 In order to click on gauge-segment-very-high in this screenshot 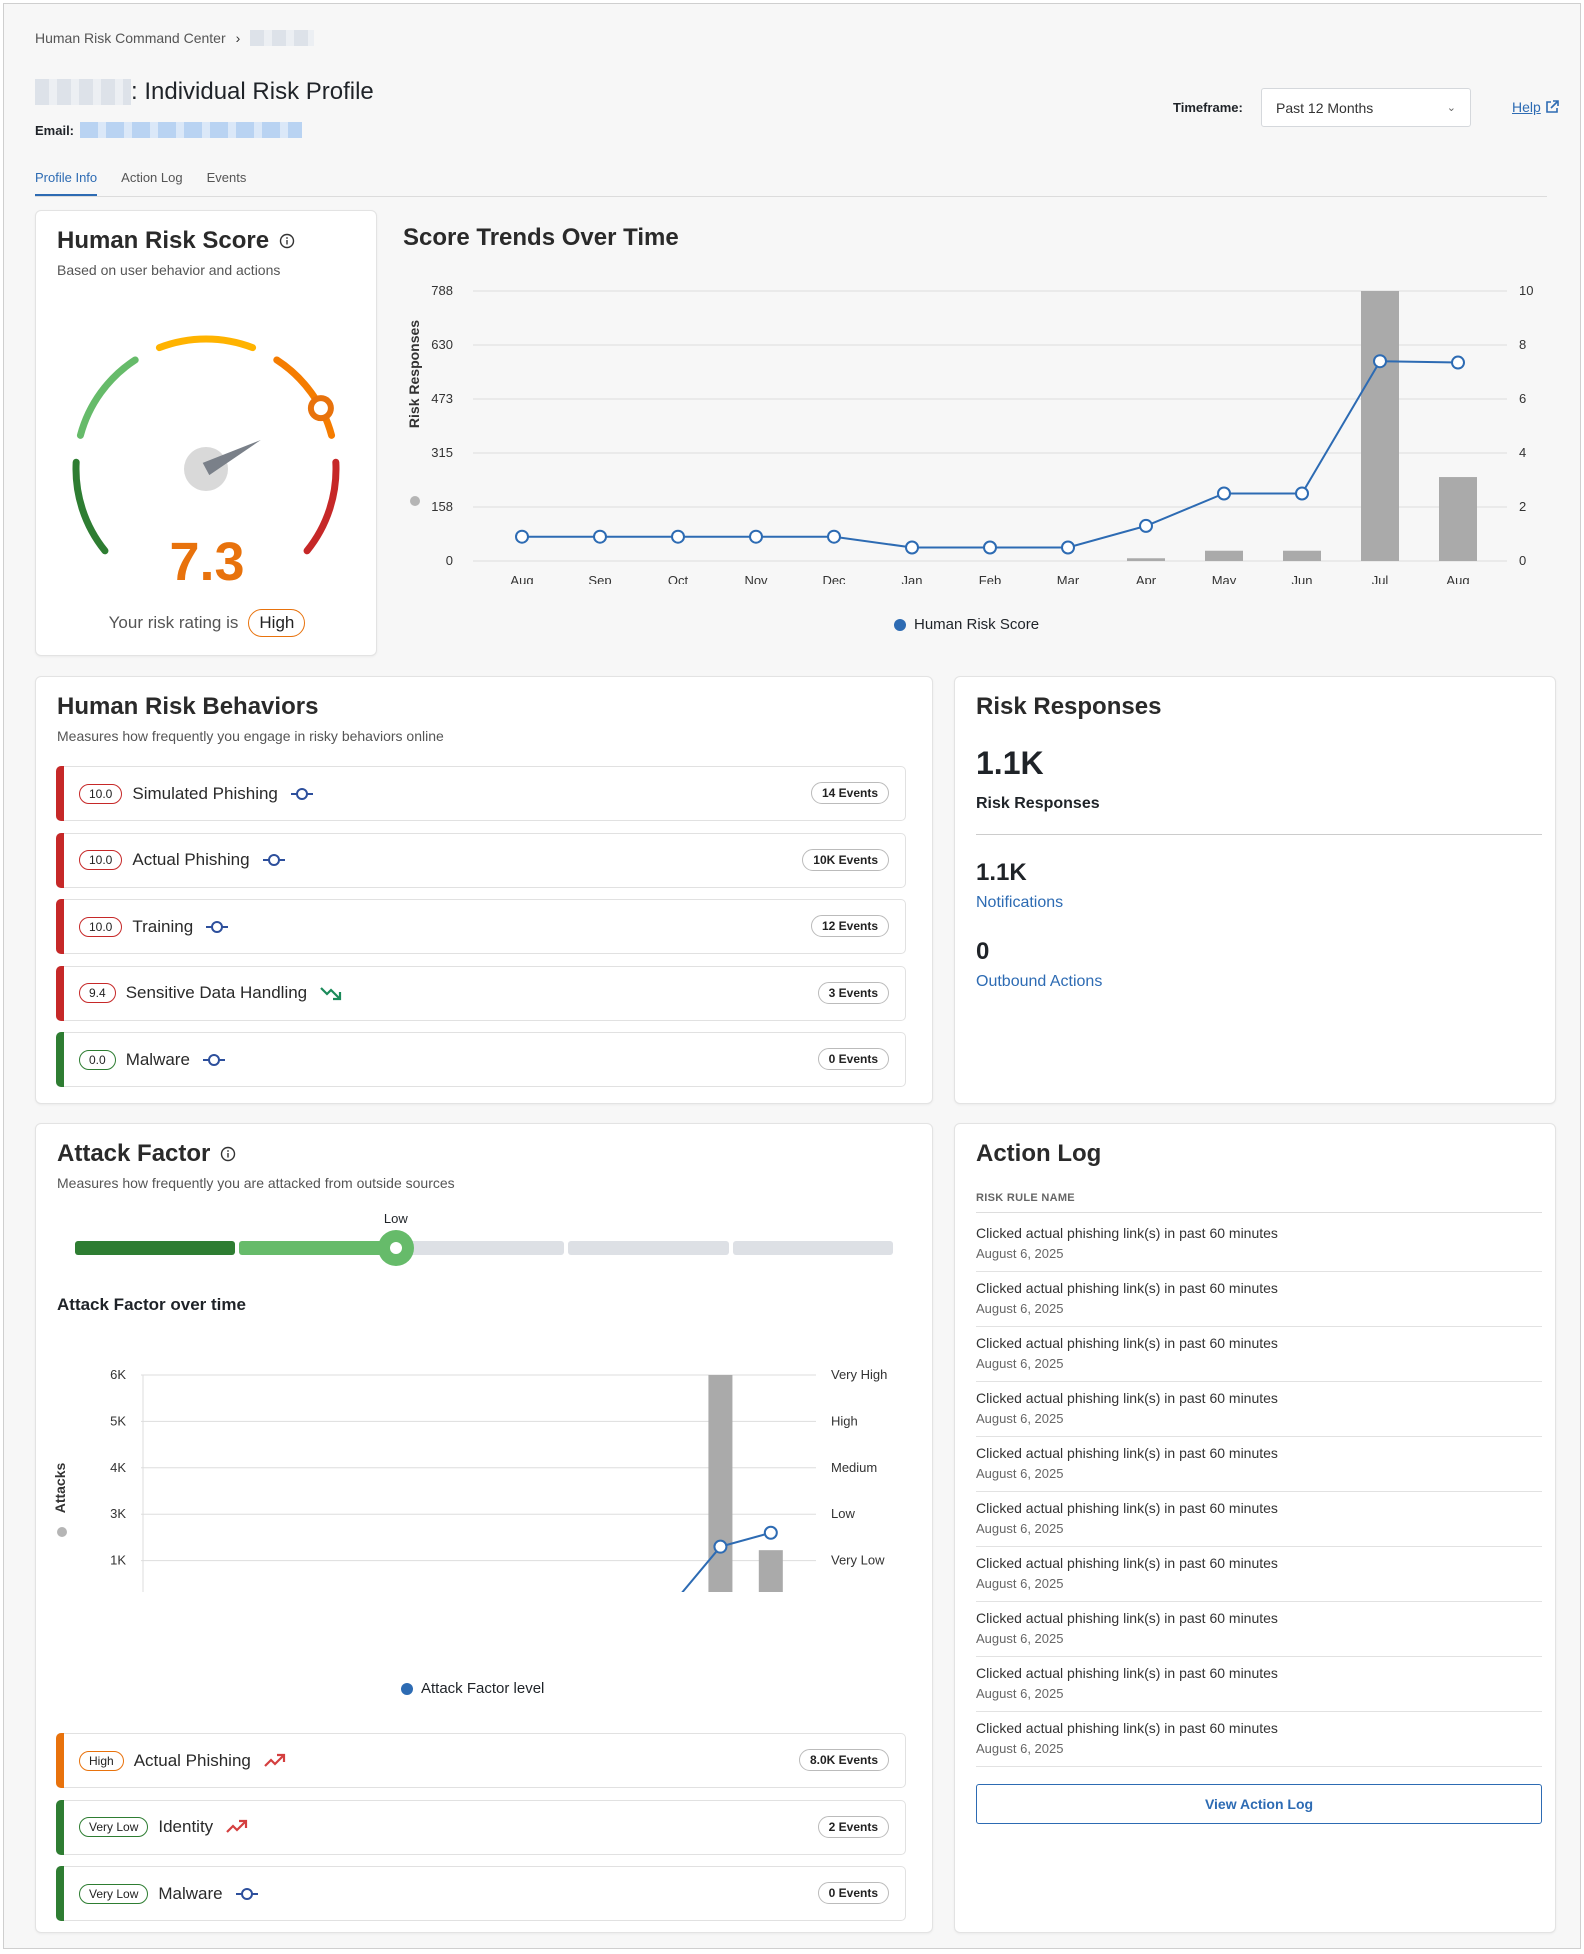, I will do `click(321, 506)`.